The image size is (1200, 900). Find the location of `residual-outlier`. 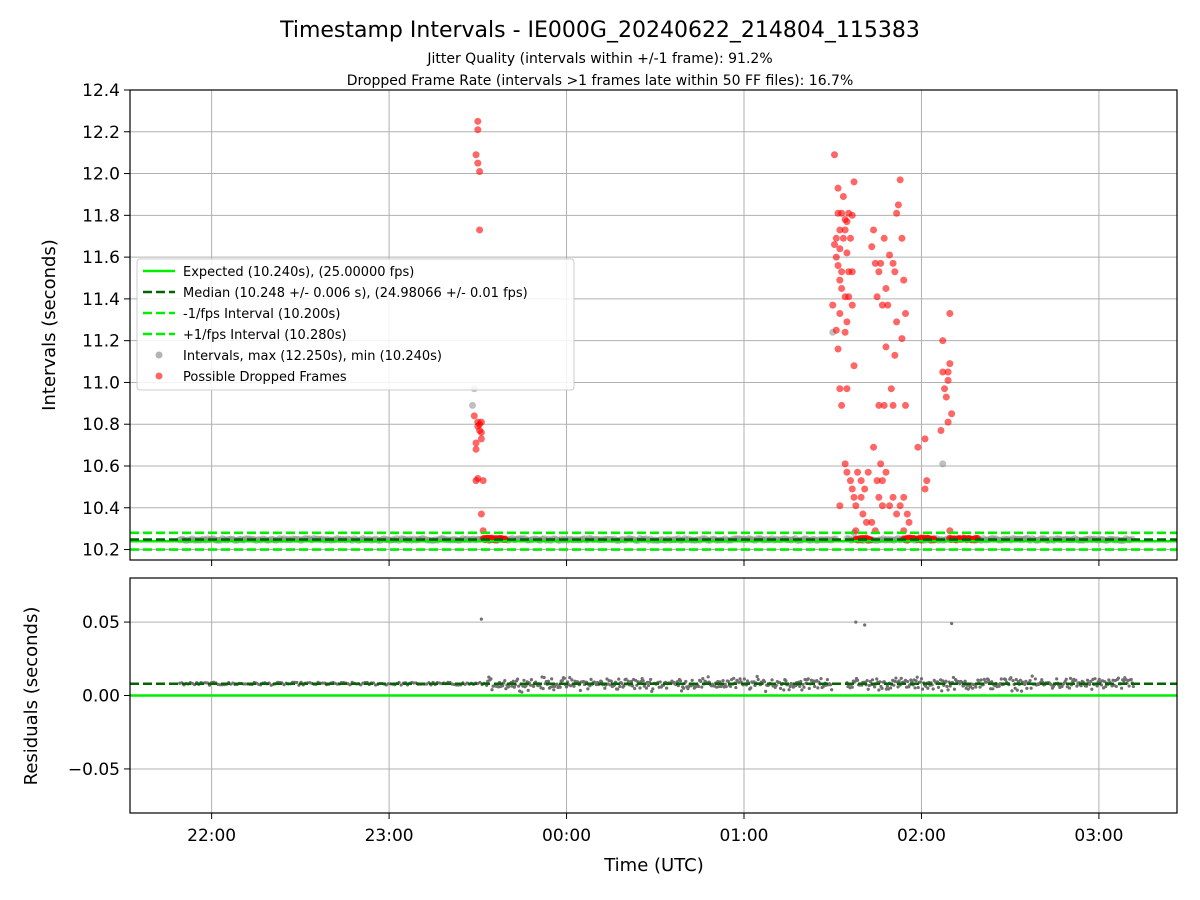

residual-outlier is located at coordinates (481, 619).